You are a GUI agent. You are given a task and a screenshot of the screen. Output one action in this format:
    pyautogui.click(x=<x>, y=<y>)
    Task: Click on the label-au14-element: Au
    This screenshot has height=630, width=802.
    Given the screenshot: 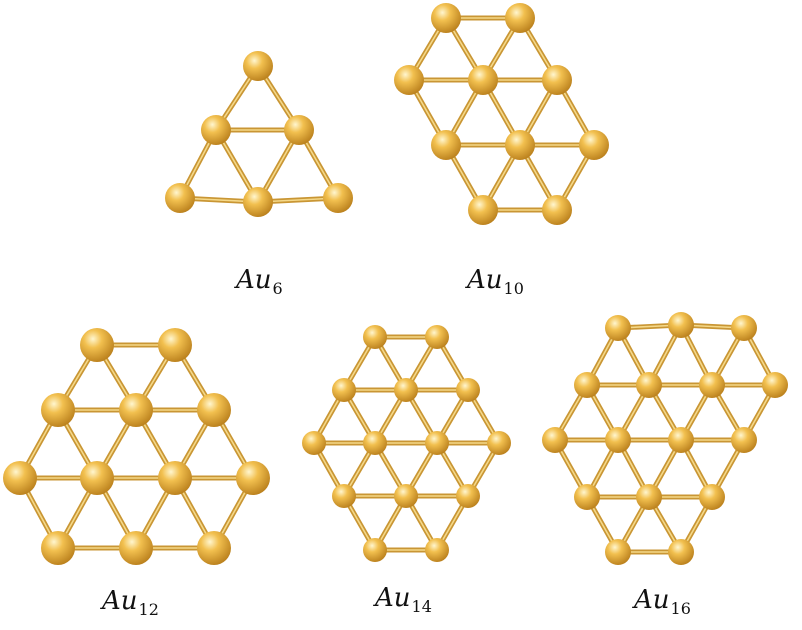 What is the action you would take?
    pyautogui.click(x=393, y=598)
    